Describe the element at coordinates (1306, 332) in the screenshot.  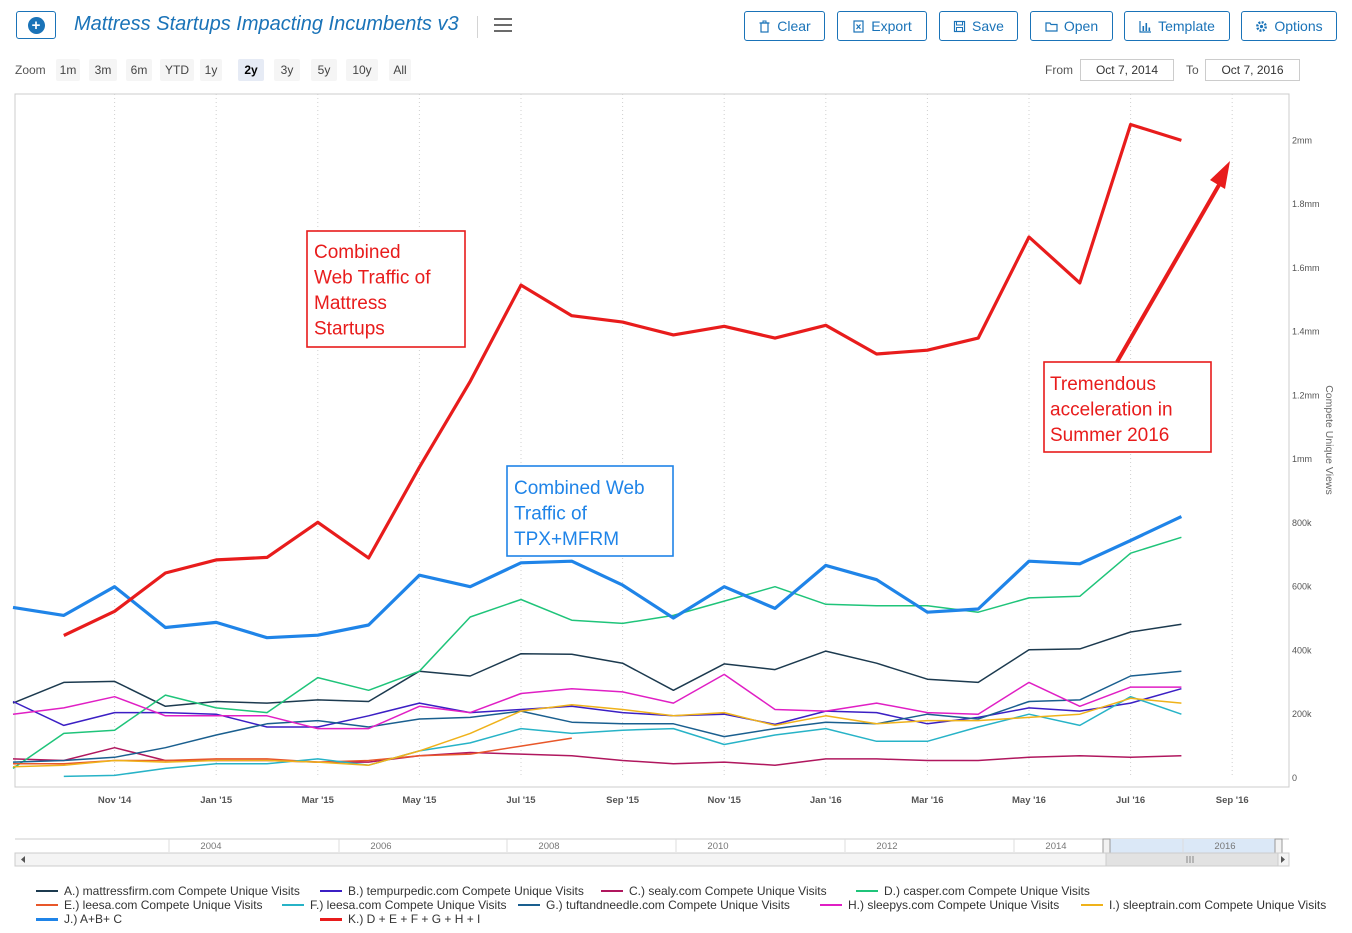
I see `y-tick-label: 1.4mm` at that location.